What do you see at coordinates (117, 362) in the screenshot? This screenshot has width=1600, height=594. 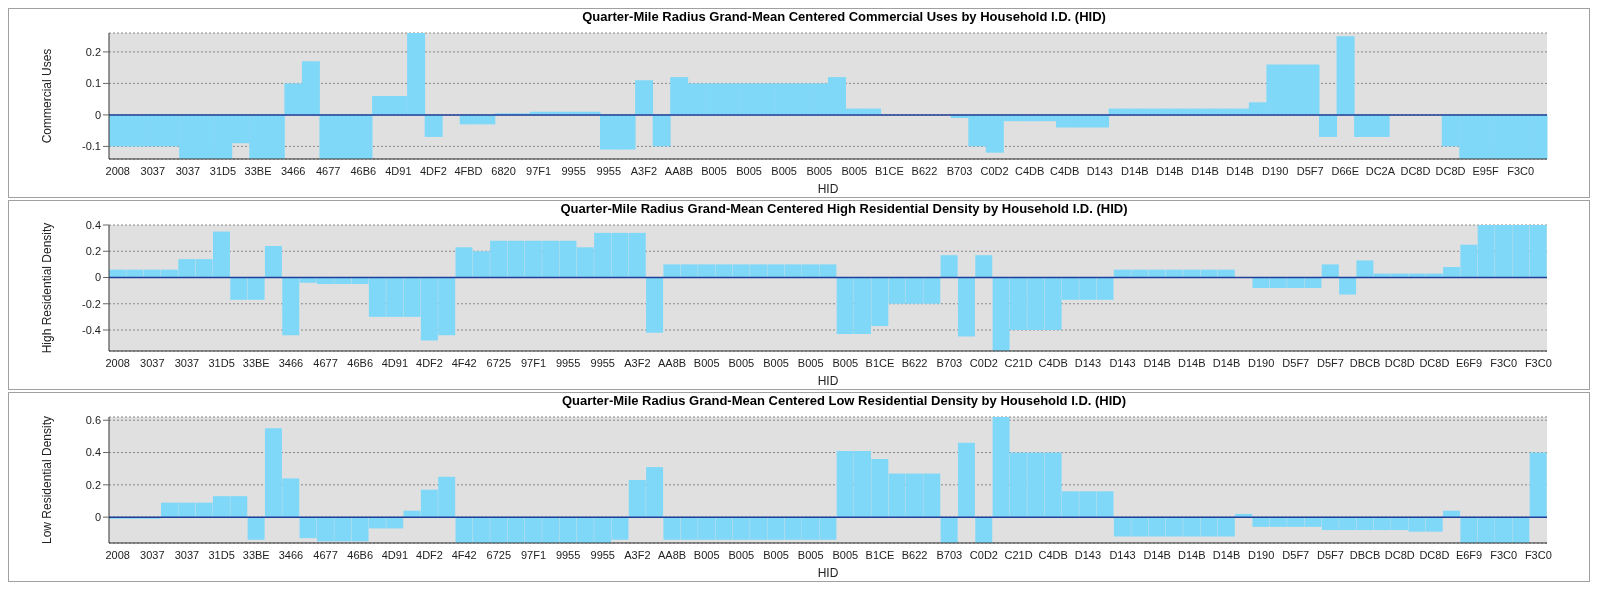 I see `x-tick-label: 2008` at bounding box center [117, 362].